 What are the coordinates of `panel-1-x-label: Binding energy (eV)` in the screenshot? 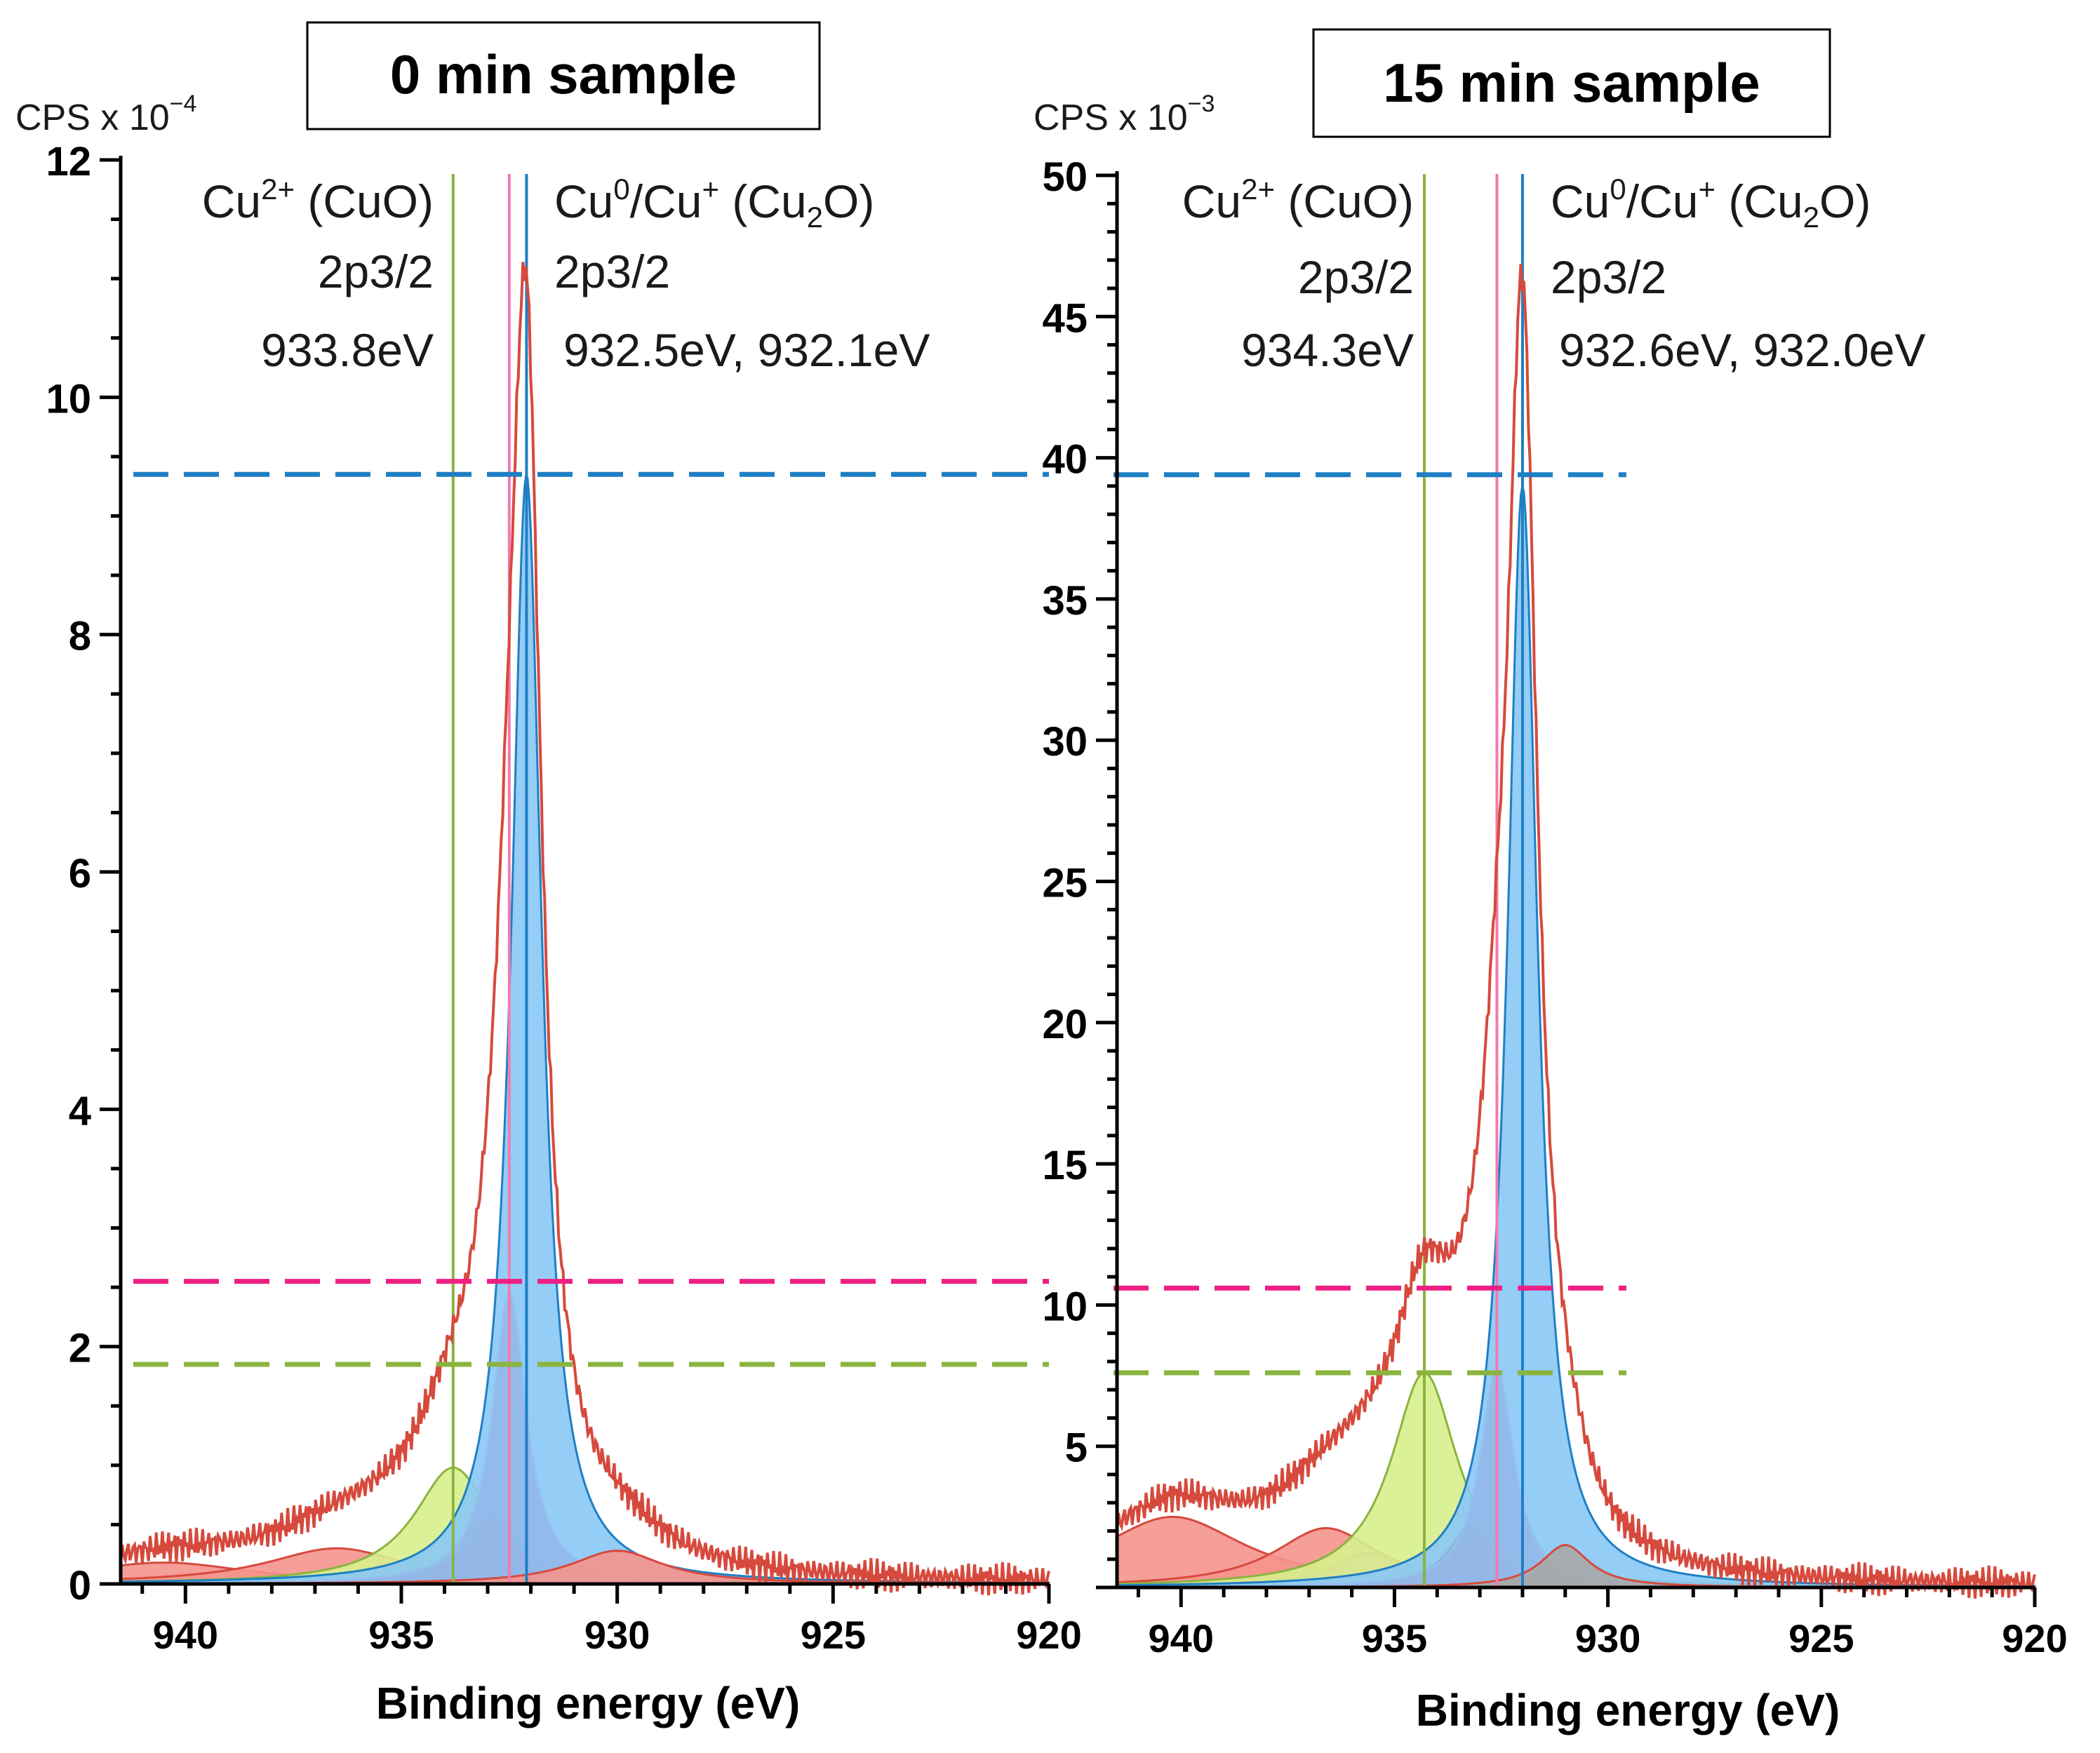 It's located at (1628, 1710).